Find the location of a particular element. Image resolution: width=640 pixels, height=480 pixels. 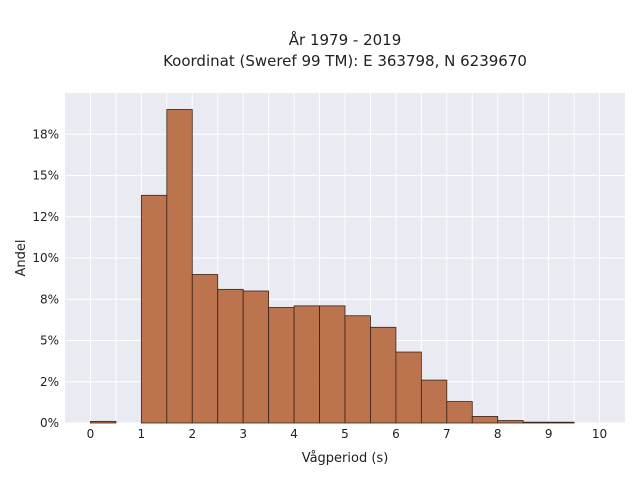

x-tick-labels: 0 1 2 3 4 5 6 7 8 9 10 is located at coordinates (347, 434).